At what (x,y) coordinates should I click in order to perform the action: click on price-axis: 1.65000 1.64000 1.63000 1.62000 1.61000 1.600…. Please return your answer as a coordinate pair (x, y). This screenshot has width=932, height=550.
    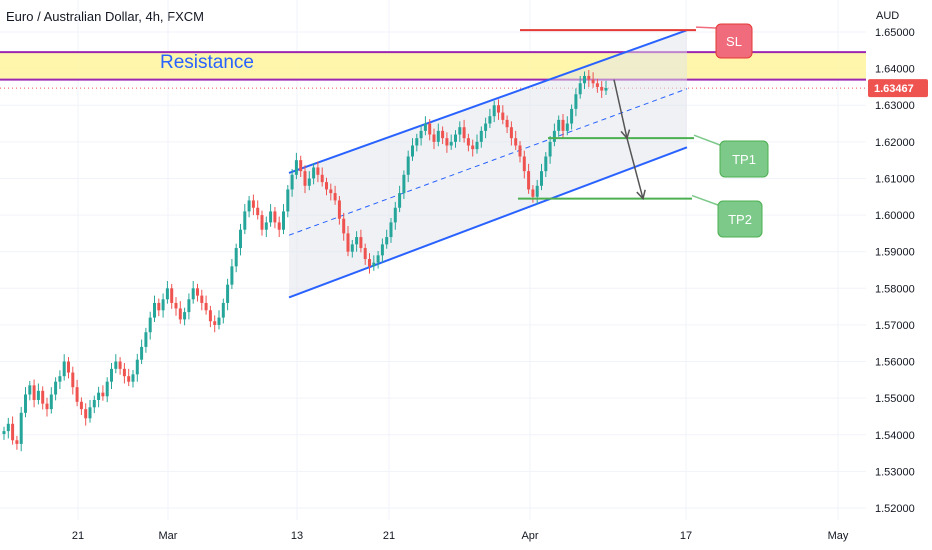
    Looking at the image, I should click on (898, 262).